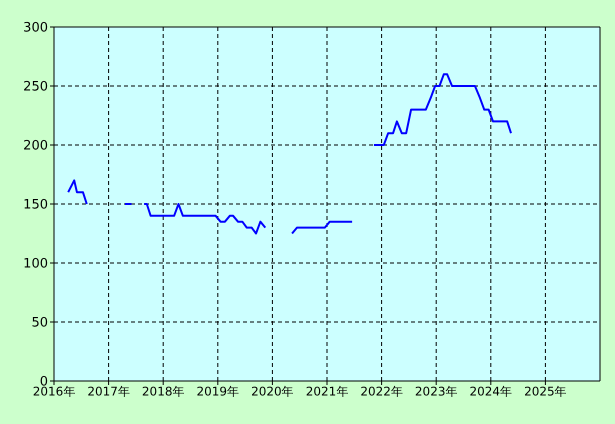 The width and height of the screenshot is (615, 424). I want to click on y-tick-label: 150, so click(35, 205).